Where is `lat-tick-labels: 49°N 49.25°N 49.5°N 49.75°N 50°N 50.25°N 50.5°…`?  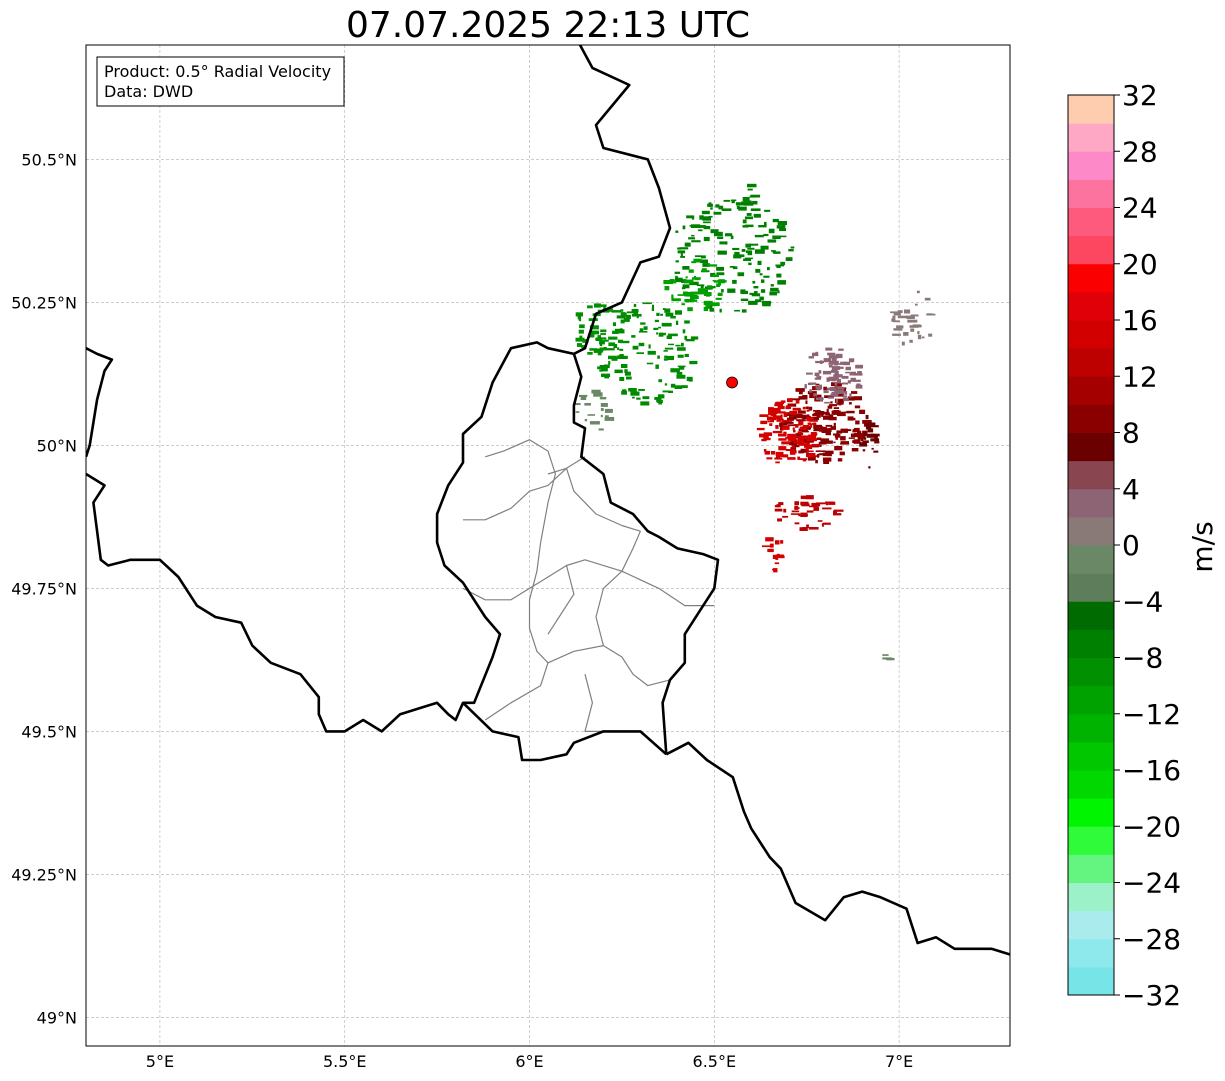
lat-tick-labels: 49°N 49.25°N 49.5°N 49.75°N 50°N 50.25°N 50.5°… is located at coordinates (44, 588).